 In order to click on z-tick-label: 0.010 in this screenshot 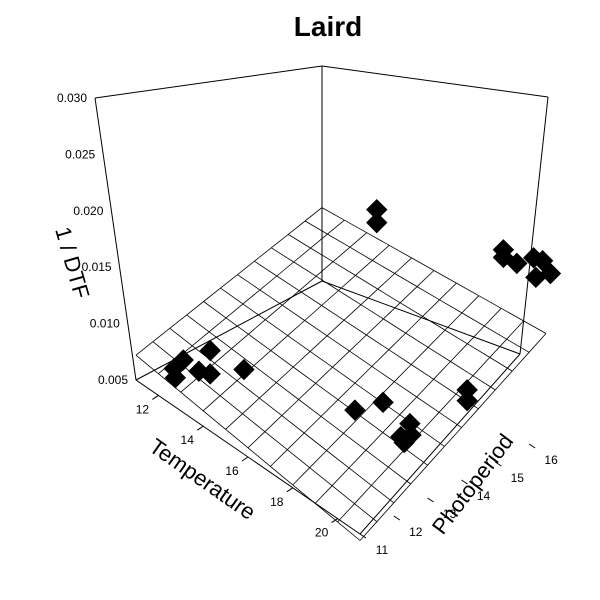, I will do `click(105, 324)`.